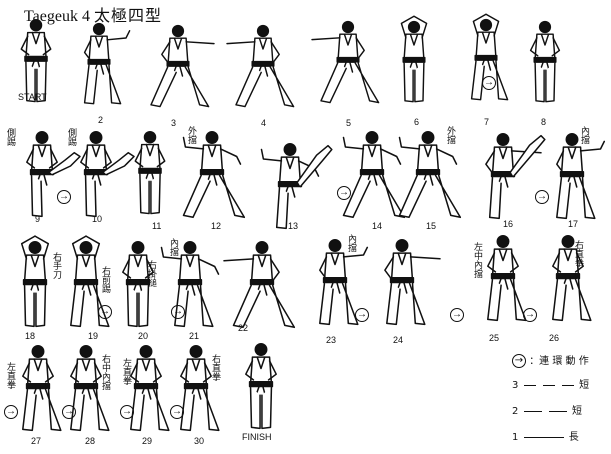 The height and width of the screenshot is (454, 611). What do you see at coordinates (550, 360) in the screenshot?
I see `legend-arrow-row: → ：連 環 動 作` at bounding box center [550, 360].